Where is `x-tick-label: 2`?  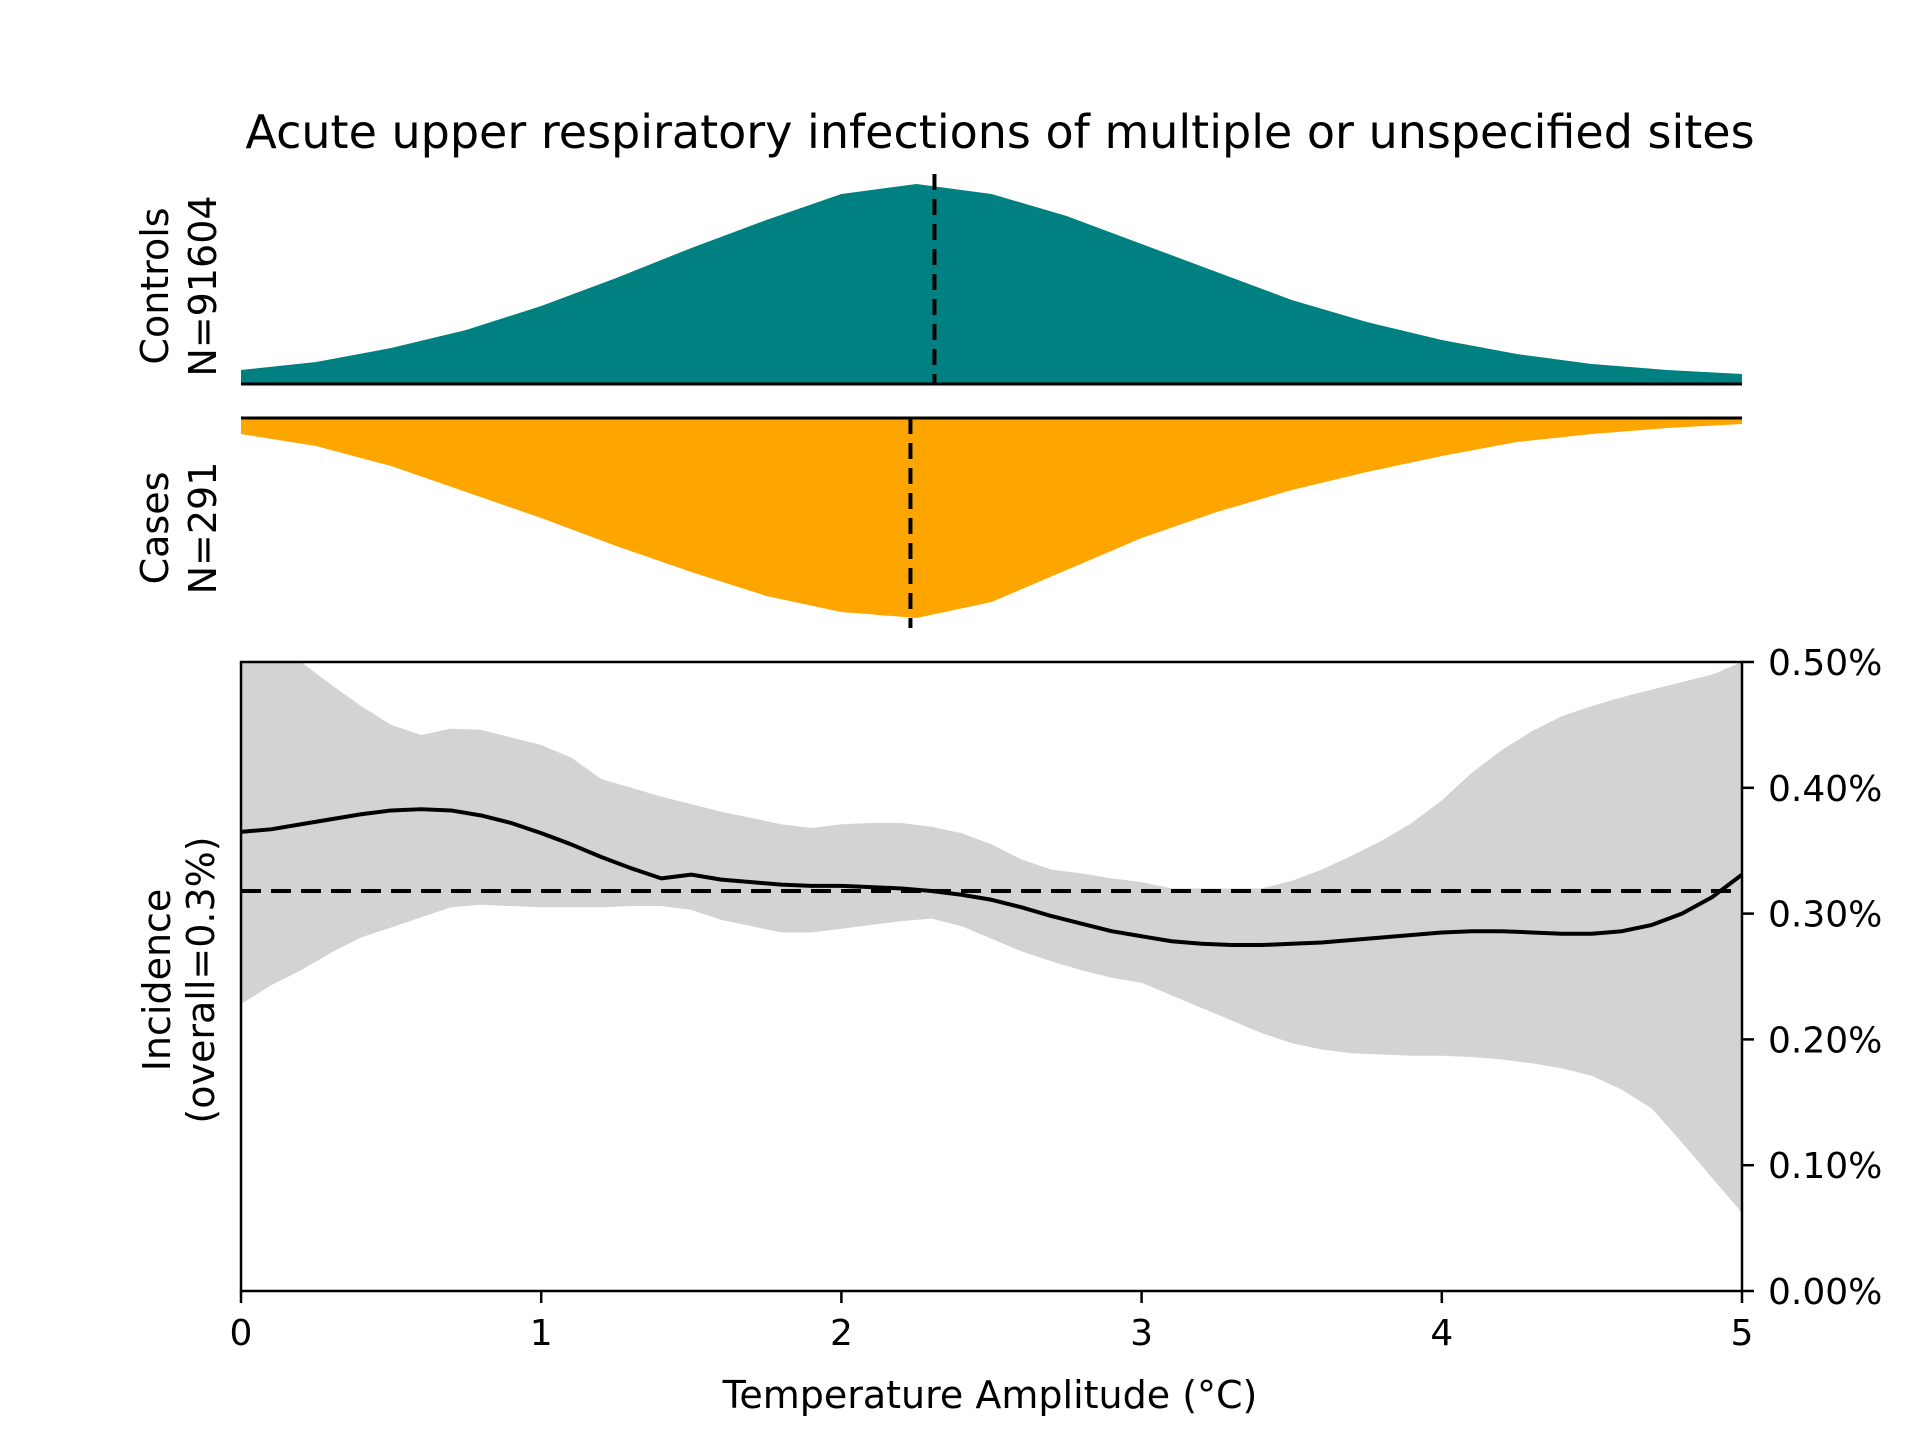
x-tick-label: 2 is located at coordinates (841, 1333).